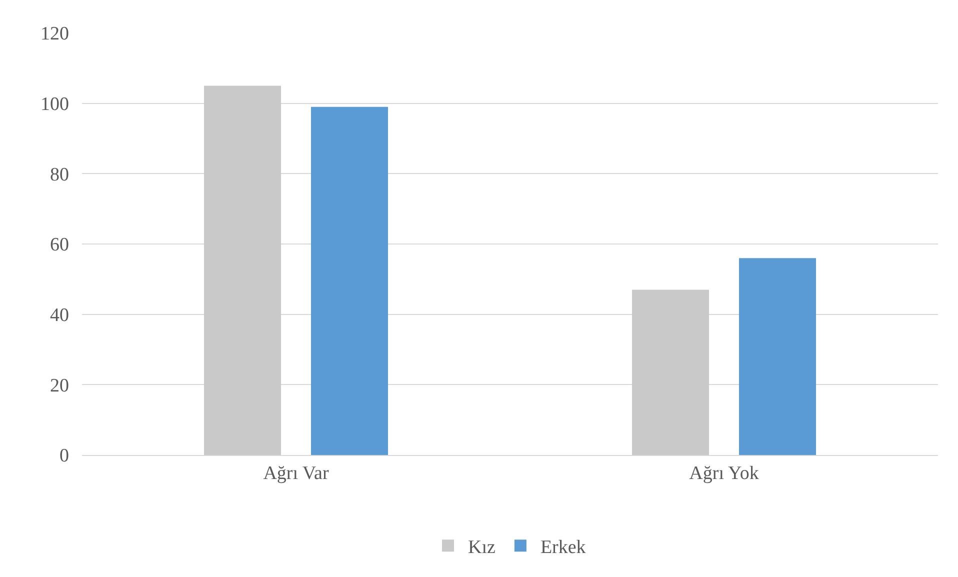 Image resolution: width=958 pixels, height=577 pixels. Describe the element at coordinates (59, 175) in the screenshot. I see `y-tick-label: 80` at that location.